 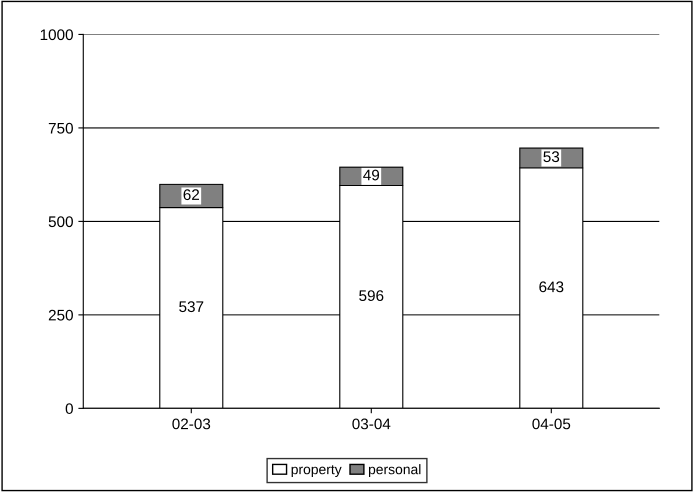 I want to click on legend-label: personal, so click(x=394, y=471).